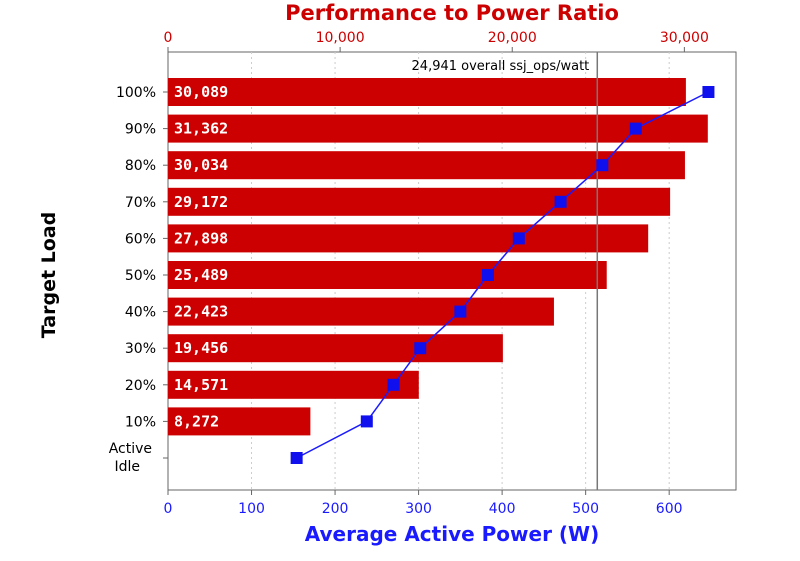  I want to click on category-label: Idle, so click(127, 467).